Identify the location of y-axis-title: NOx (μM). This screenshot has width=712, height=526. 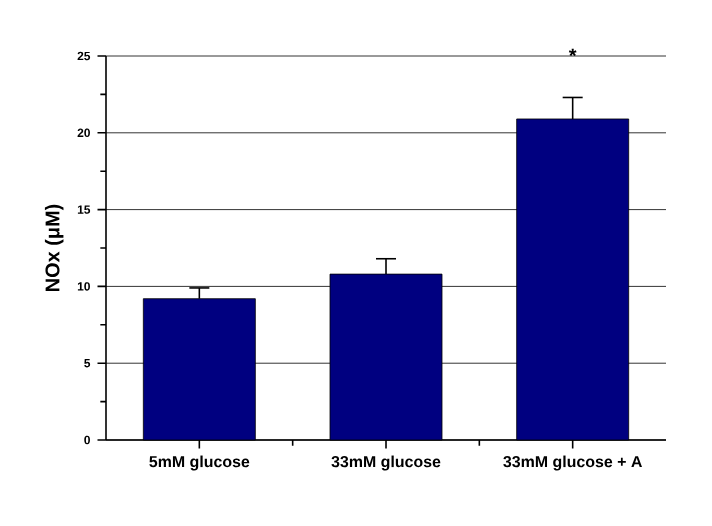
(54, 247).